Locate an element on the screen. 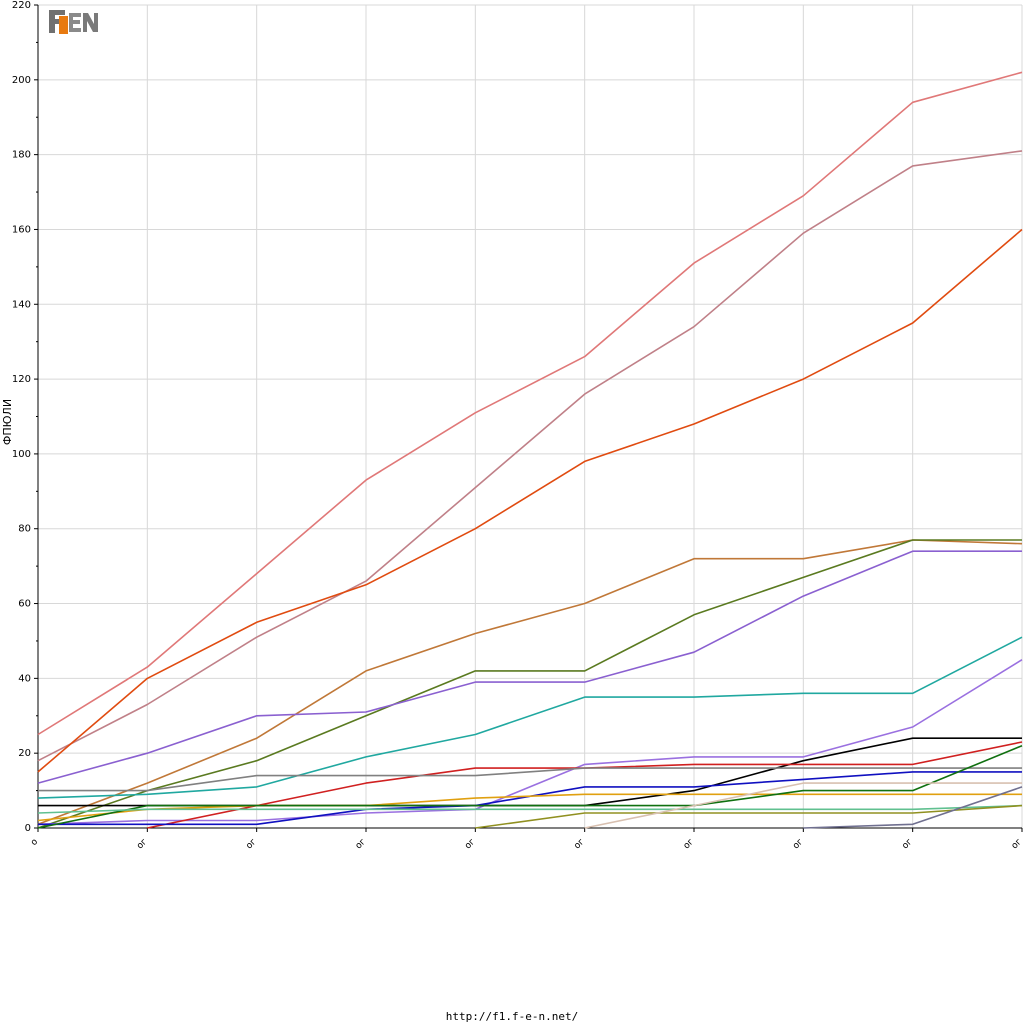 This screenshot has height=1024, width=1024. y-tick-label: 180 is located at coordinates (21, 155).